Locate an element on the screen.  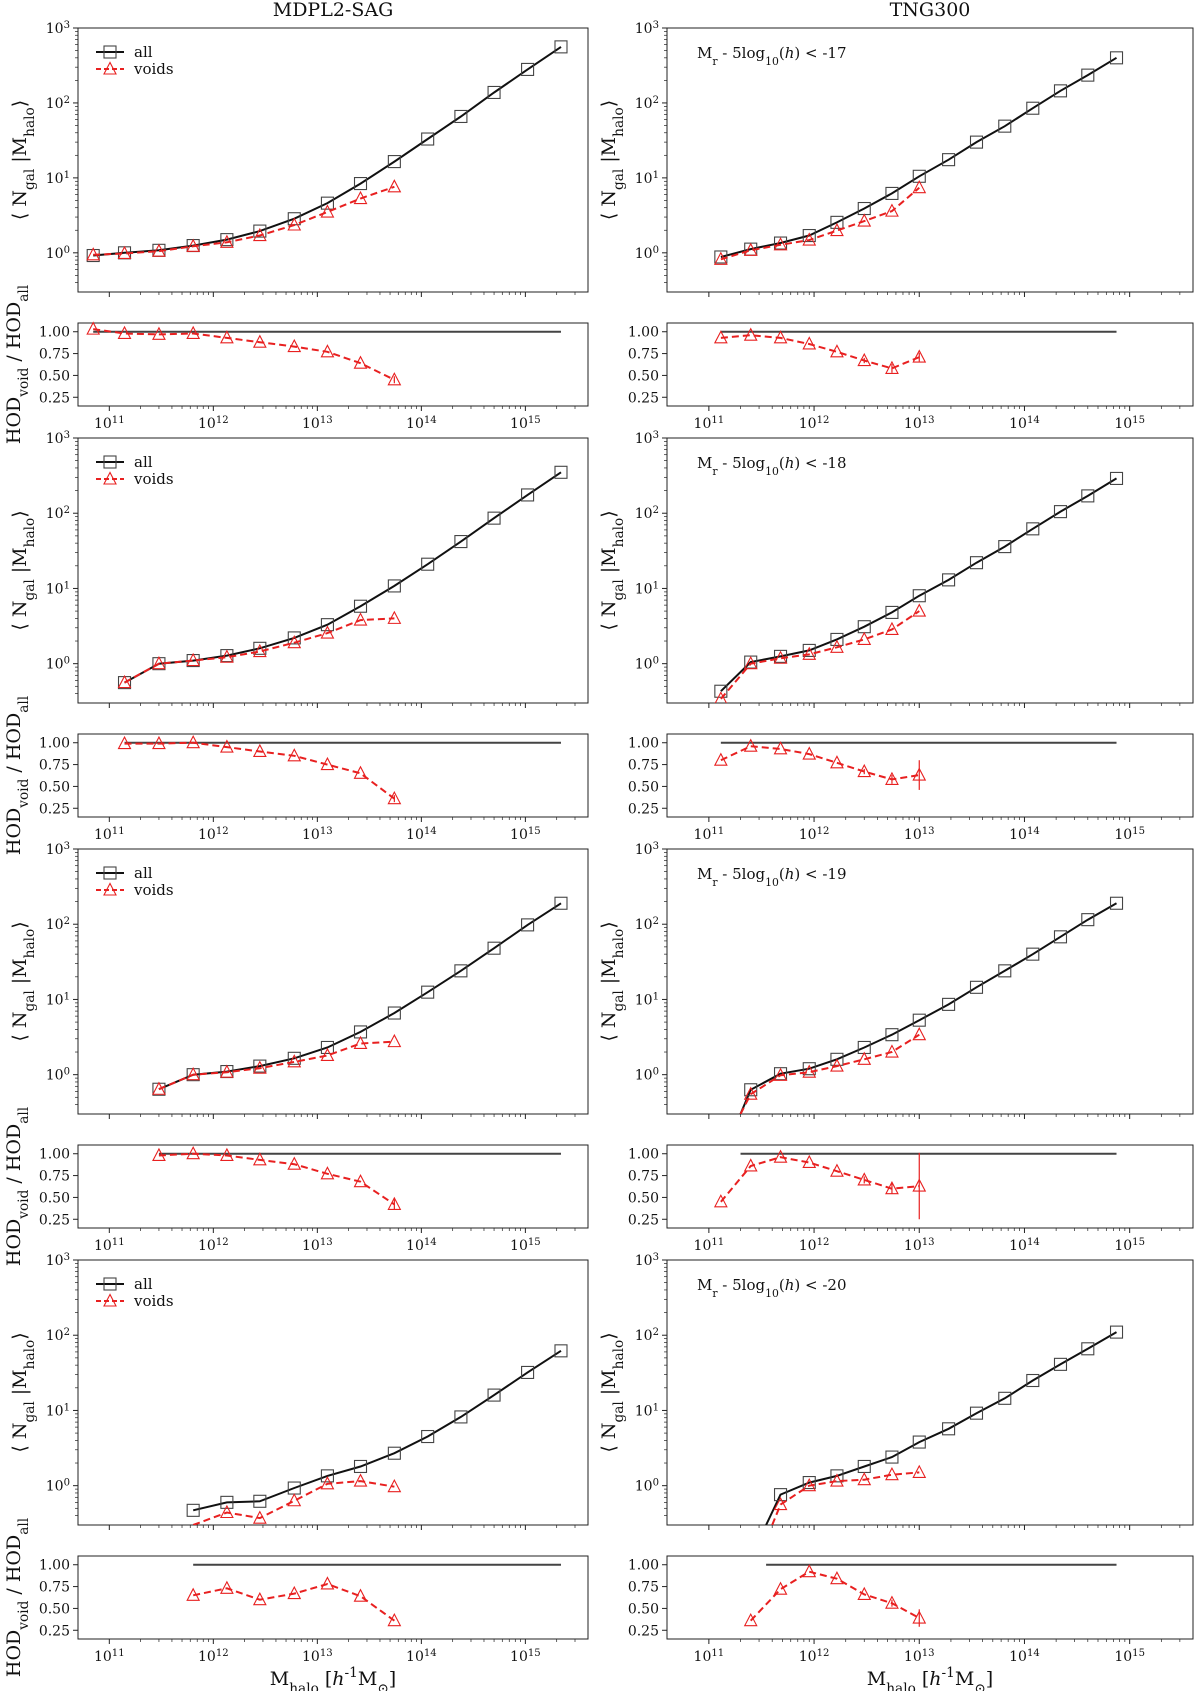
x-tick-label: 1014 is located at coordinates (421, 424).